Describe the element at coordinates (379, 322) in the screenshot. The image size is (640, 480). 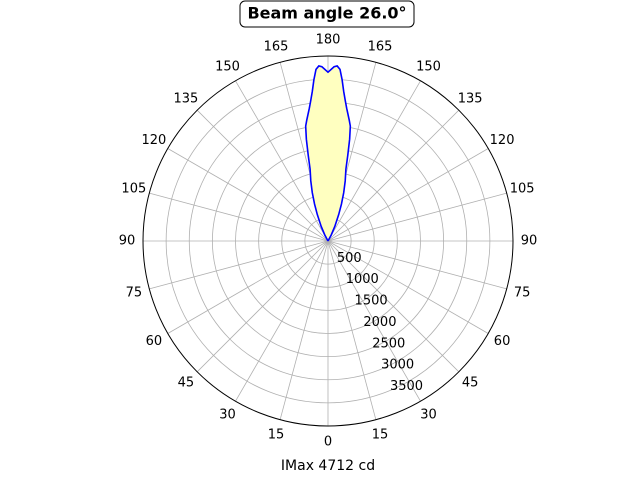
I see `r-tick-label: 2000` at that location.